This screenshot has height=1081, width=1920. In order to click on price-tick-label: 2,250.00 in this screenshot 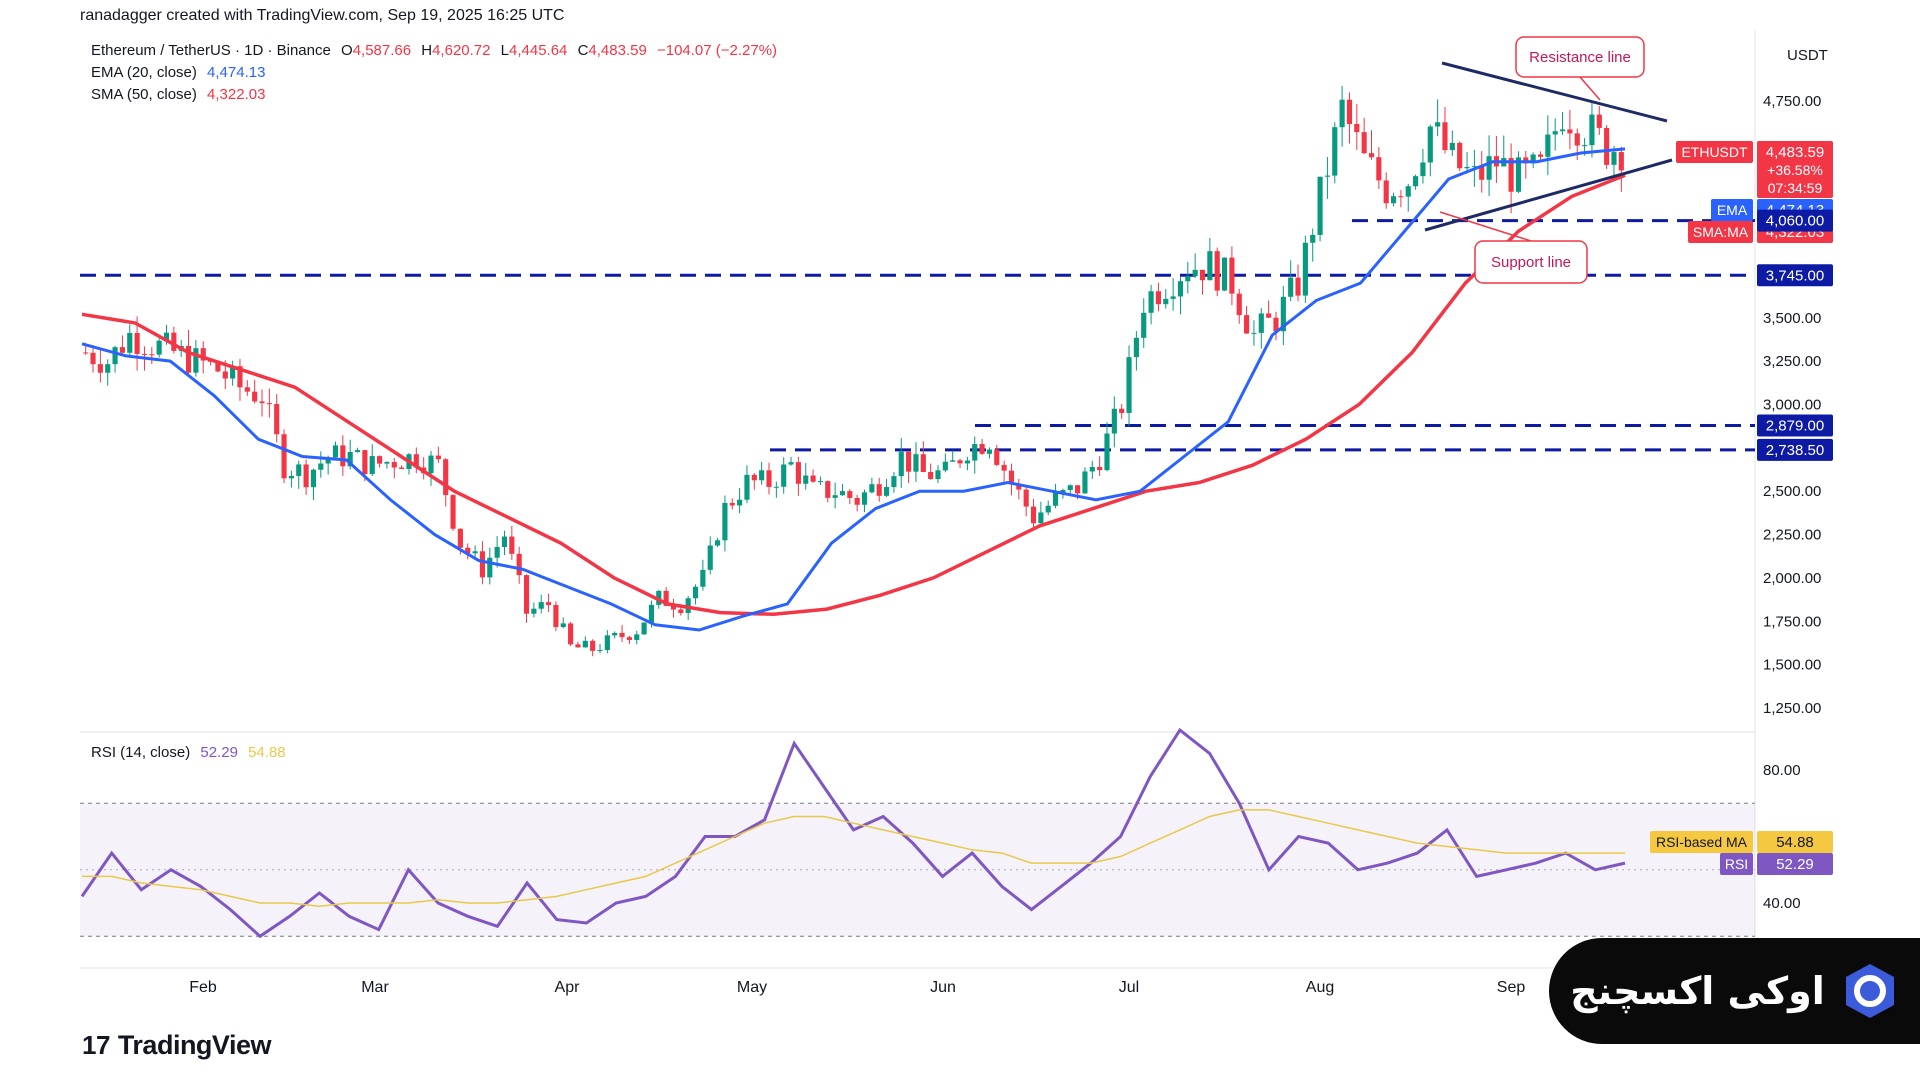, I will do `click(1792, 535)`.